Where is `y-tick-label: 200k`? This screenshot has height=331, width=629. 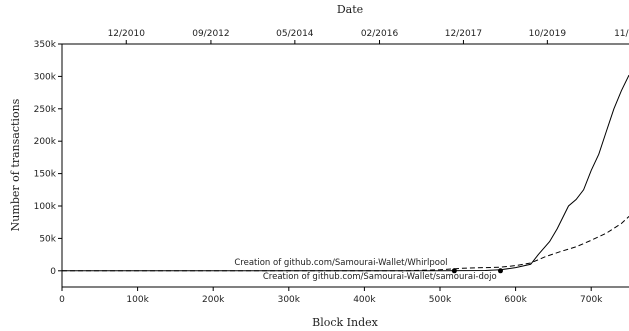
y-tick-label: 200k is located at coordinates (45, 142).